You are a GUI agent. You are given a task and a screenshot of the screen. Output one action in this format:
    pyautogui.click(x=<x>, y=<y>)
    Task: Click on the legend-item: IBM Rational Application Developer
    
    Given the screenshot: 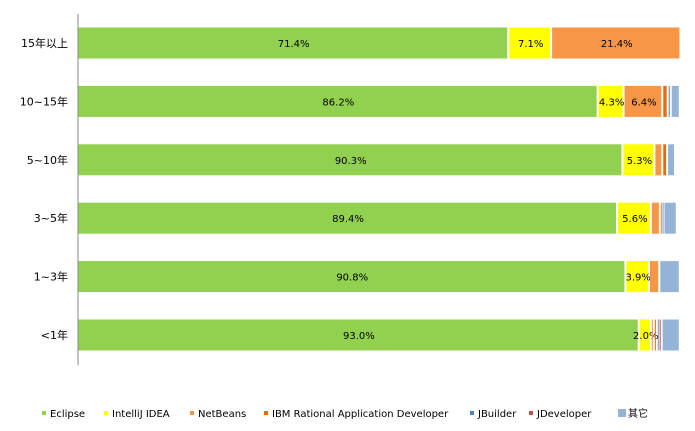 What is the action you would take?
    pyautogui.click(x=356, y=414)
    